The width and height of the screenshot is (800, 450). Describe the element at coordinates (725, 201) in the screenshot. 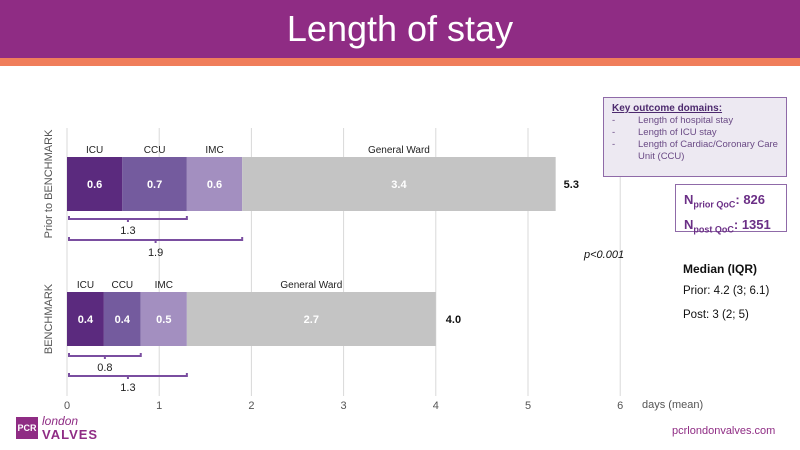

I see `n-prior: Nprior QoC: 826` at that location.